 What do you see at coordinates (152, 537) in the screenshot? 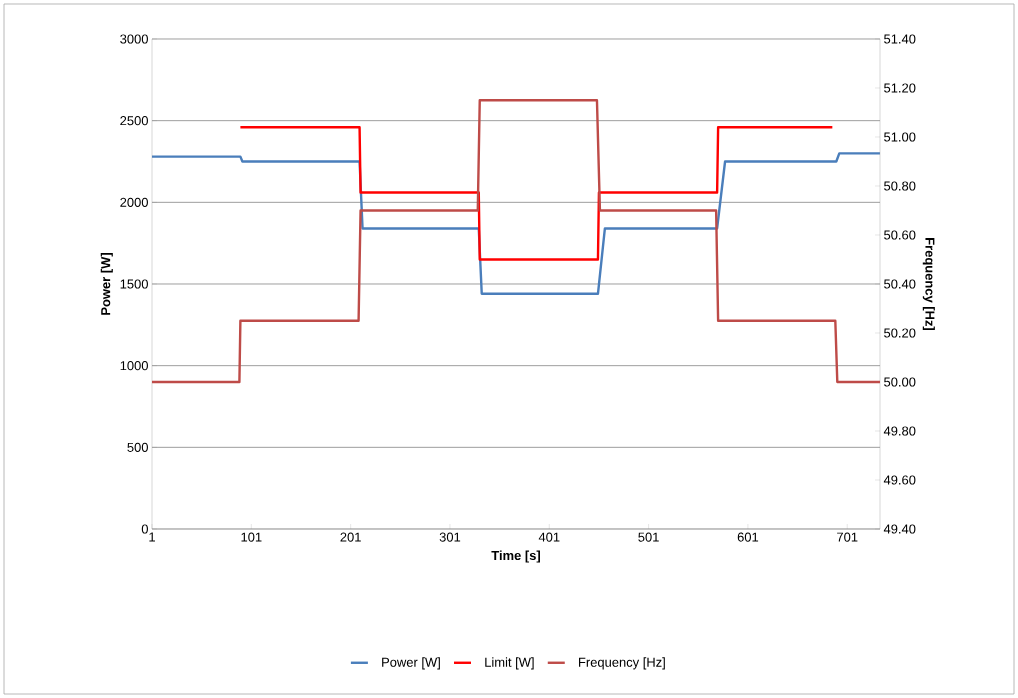
I see `x-tick-label: 1` at bounding box center [152, 537].